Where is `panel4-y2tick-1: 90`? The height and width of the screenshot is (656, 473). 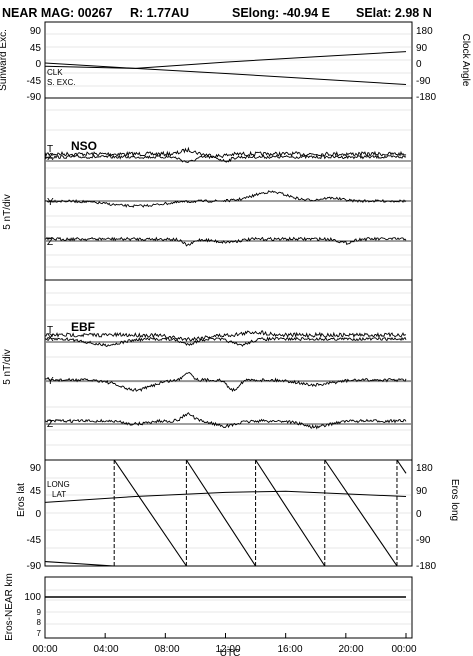
panel4-y2tick-1: 90 is located at coordinates (422, 491).